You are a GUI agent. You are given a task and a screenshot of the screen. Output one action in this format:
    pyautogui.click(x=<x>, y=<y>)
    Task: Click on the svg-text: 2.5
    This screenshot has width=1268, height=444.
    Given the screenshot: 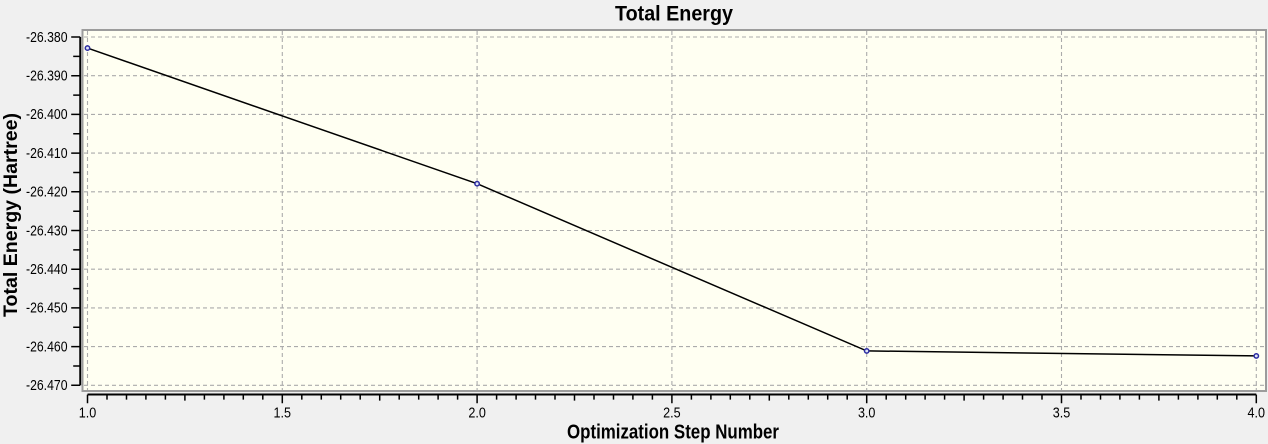 What is the action you would take?
    pyautogui.click(x=672, y=413)
    